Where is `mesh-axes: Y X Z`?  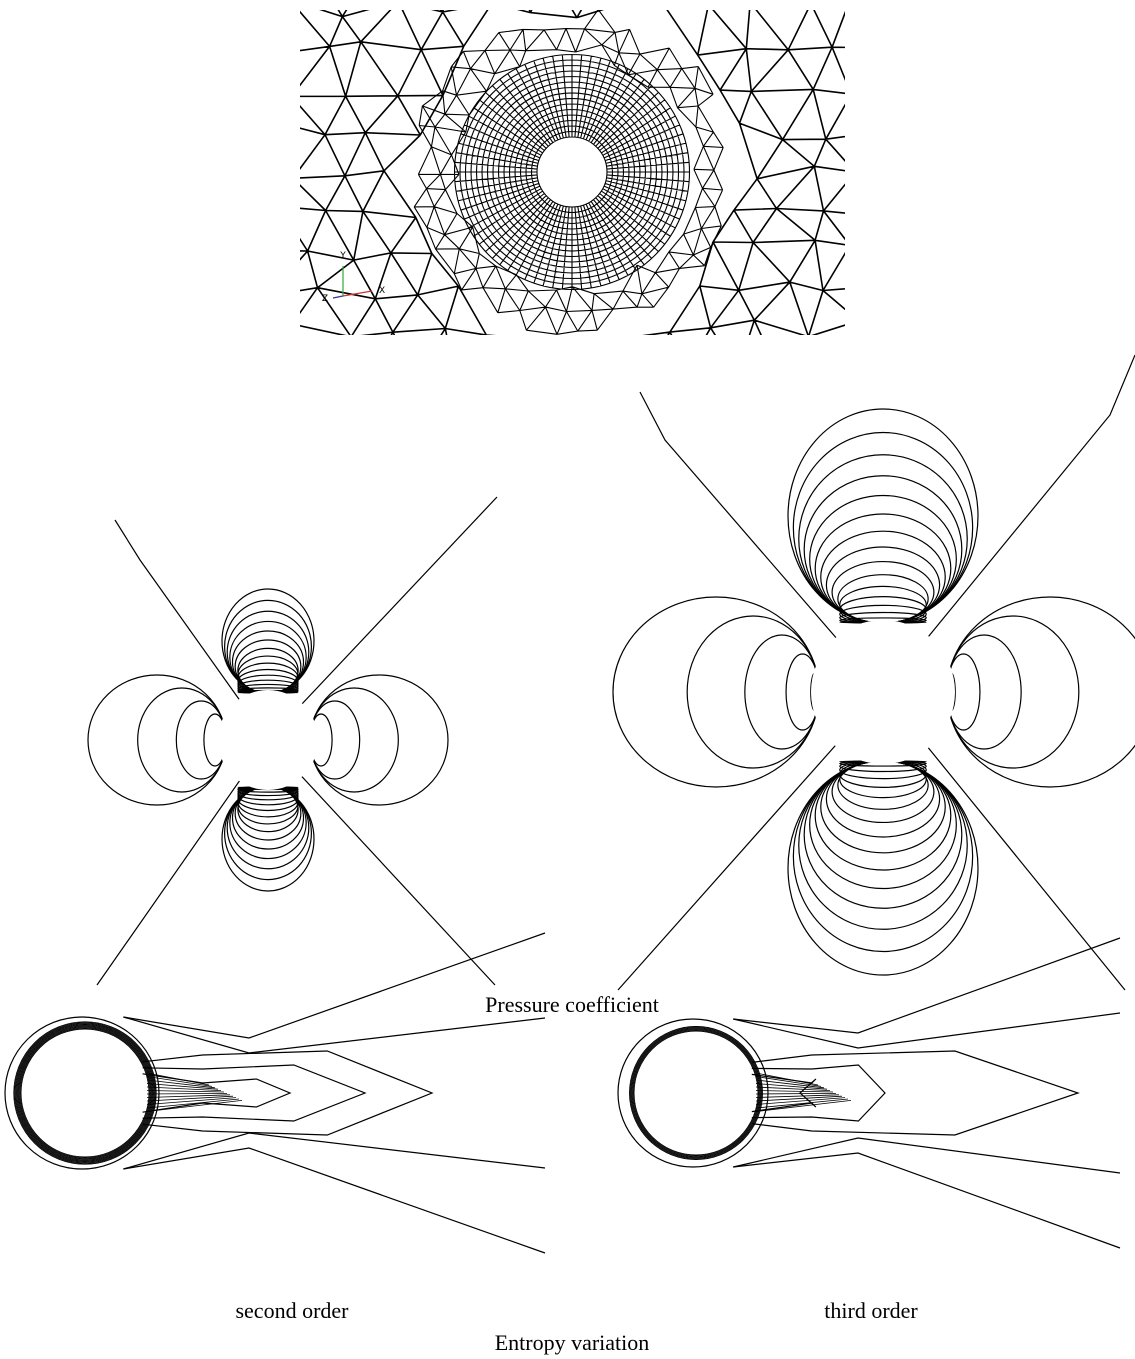 mesh-axes: Y X Z is located at coordinates (353, 277).